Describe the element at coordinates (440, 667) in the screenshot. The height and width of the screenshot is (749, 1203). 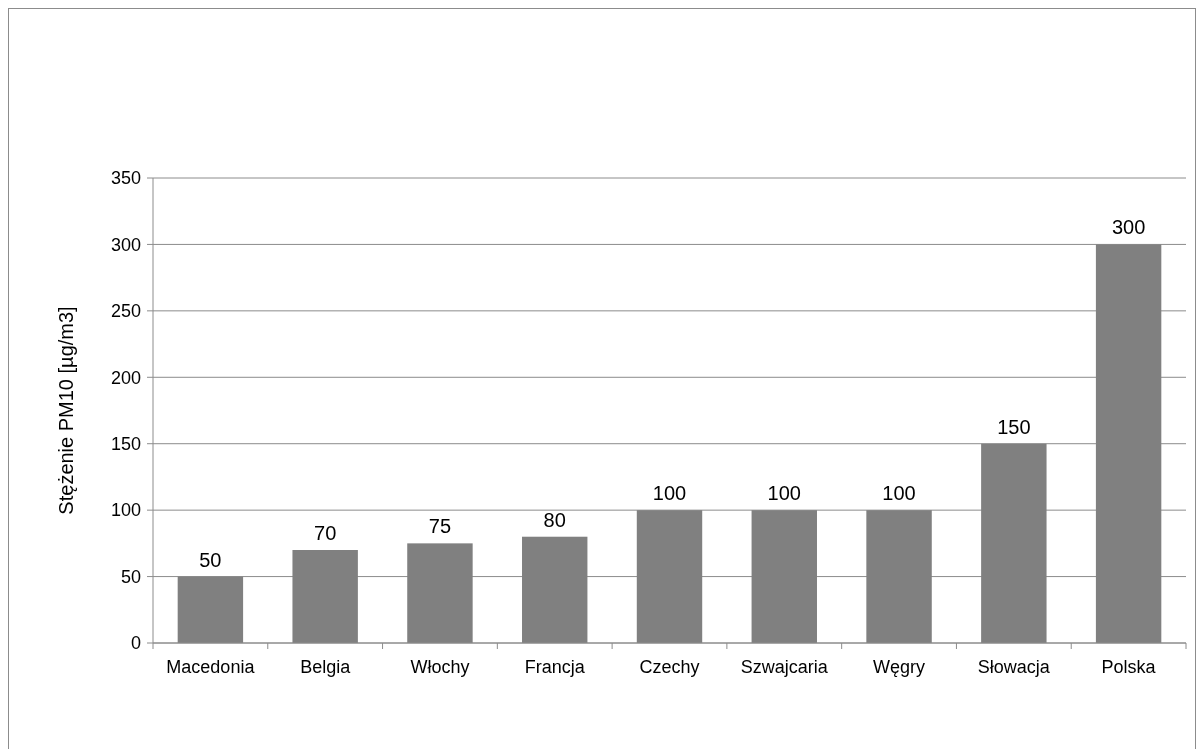
I see `x-tick-label: Włochy` at that location.